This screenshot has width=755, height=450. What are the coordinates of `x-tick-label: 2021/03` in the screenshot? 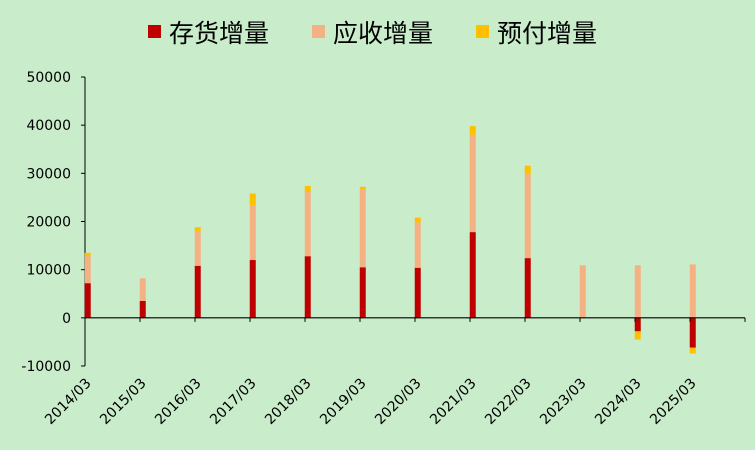 It's located at (453, 402).